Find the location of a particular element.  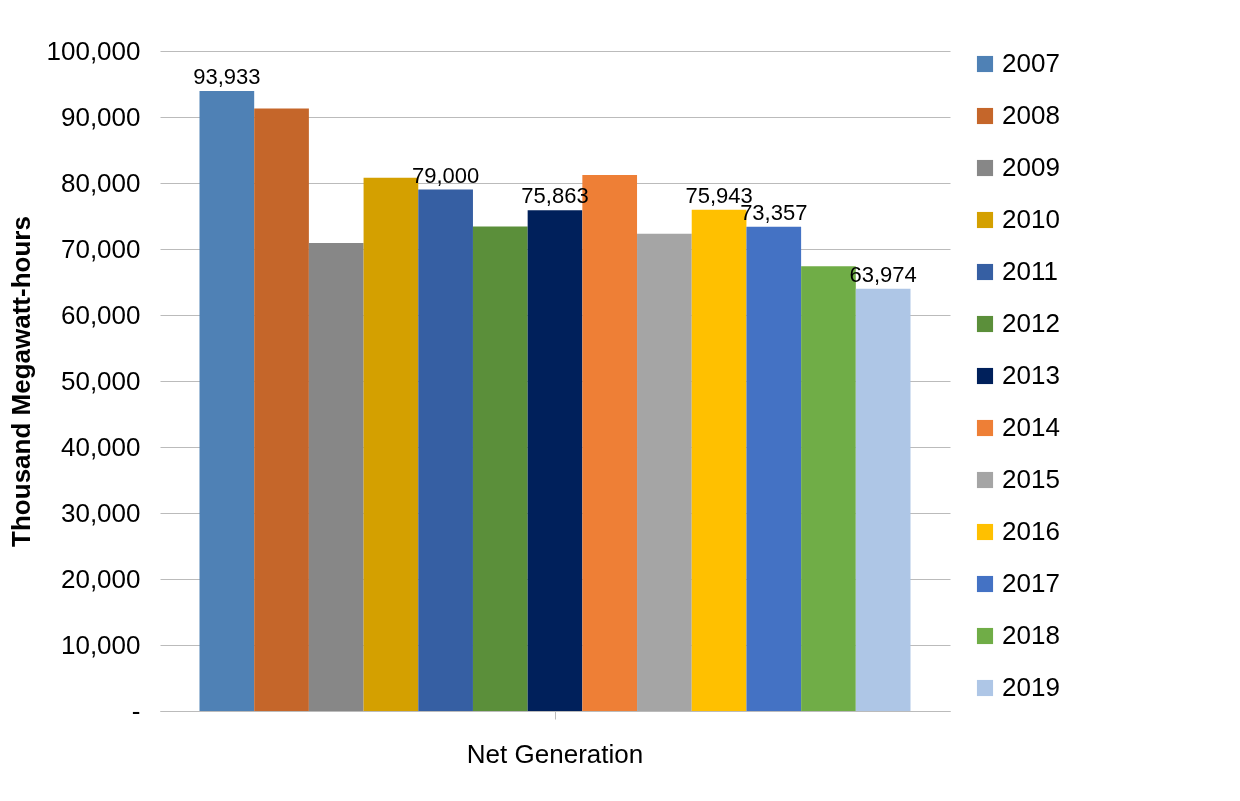

y-tick-label: 70,000 is located at coordinates (100, 248).